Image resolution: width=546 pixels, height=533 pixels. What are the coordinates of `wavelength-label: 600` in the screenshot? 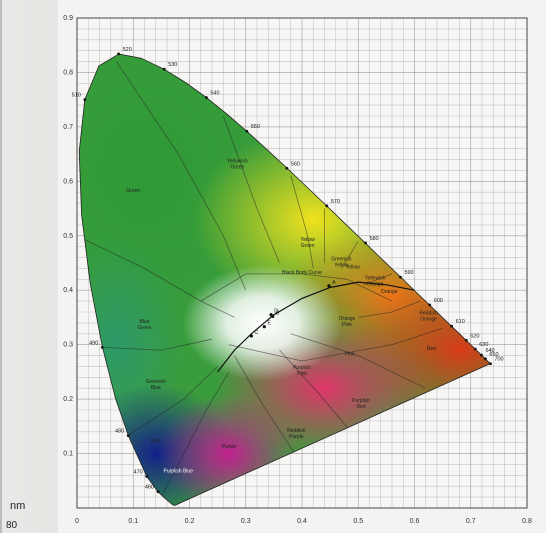 It's located at (438, 301).